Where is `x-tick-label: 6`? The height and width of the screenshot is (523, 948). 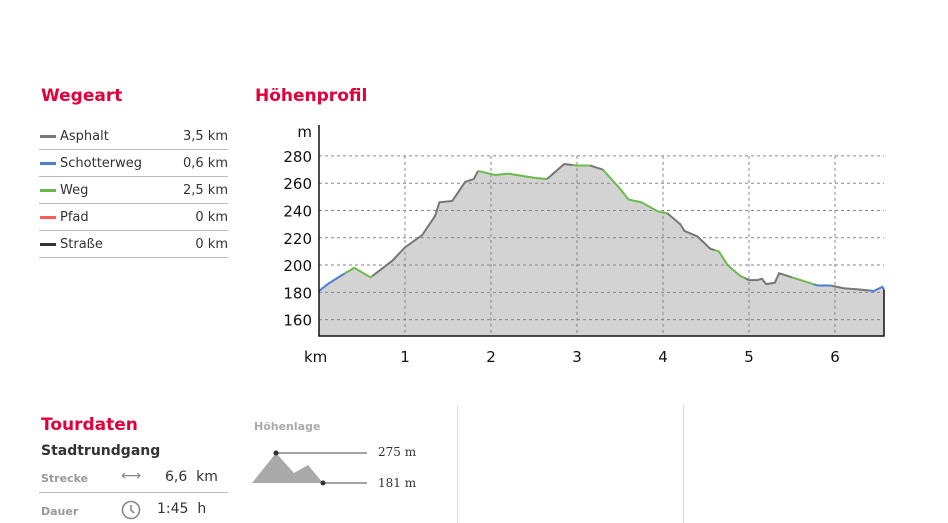
x-tick-label: 6 is located at coordinates (835, 357).